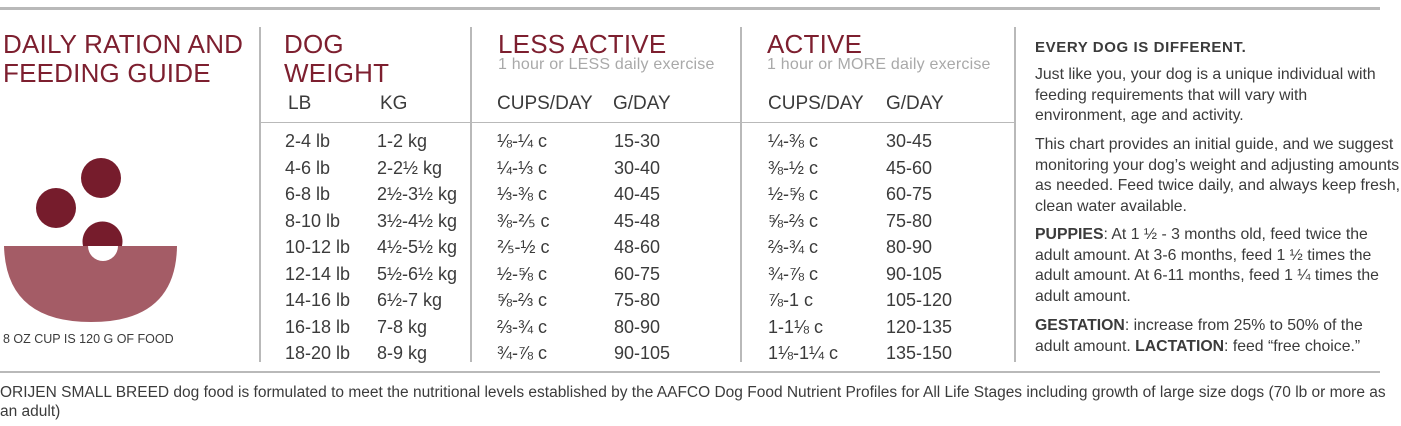 This screenshot has height=426, width=1401. I want to click on table-cell: 10-12 lb, so click(318, 247).